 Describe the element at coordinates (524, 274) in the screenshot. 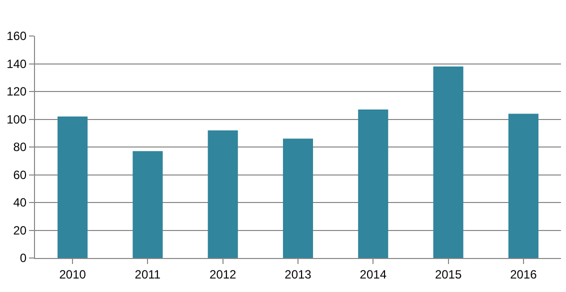

I see `x-tick-label: 2016` at that location.